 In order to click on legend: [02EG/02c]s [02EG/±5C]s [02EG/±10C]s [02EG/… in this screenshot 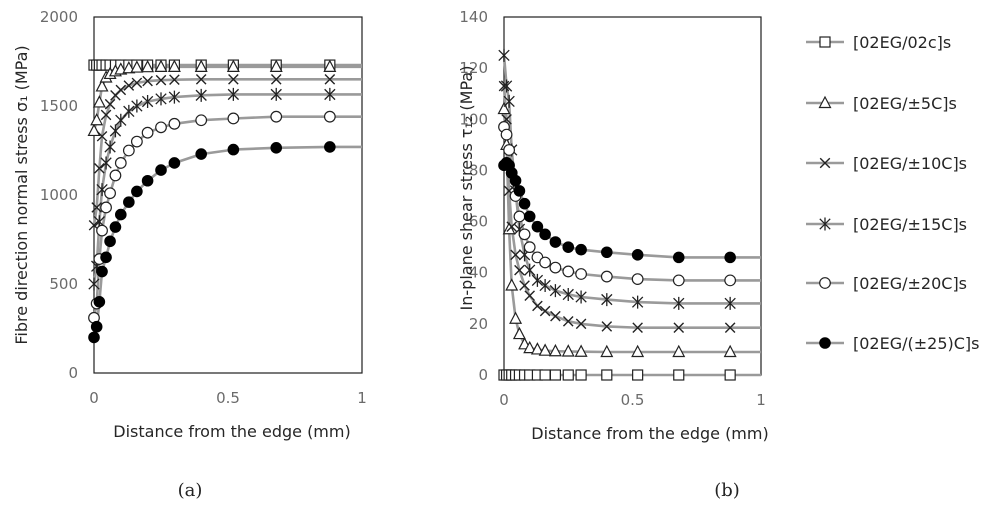, I will do `click(893, 193)`.